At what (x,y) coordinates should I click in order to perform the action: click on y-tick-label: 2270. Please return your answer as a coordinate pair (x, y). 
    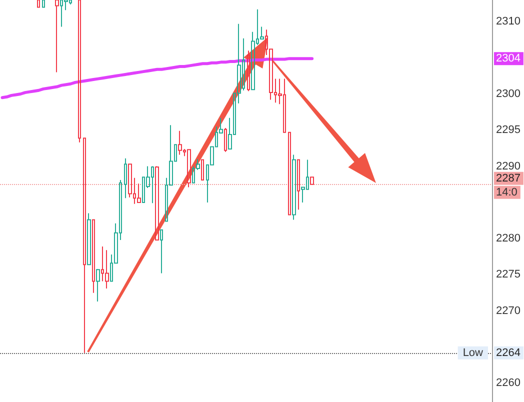
    Looking at the image, I should click on (508, 310).